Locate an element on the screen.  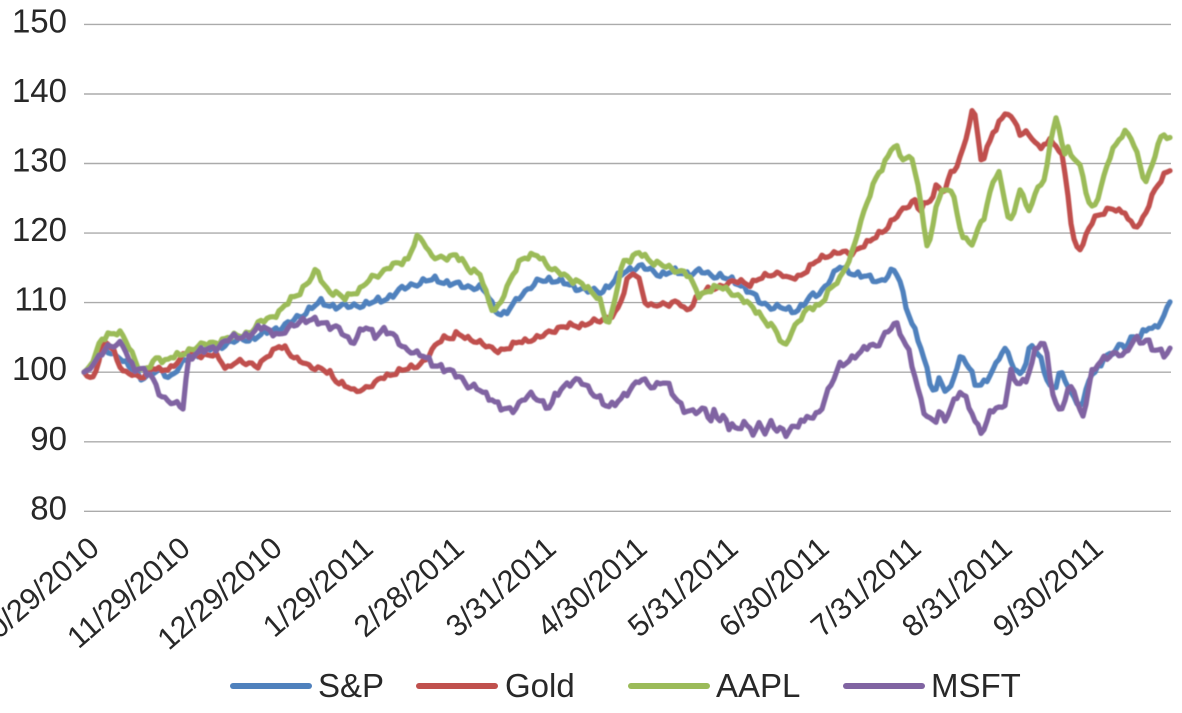
svg-text: Gold is located at coordinates (540, 685).